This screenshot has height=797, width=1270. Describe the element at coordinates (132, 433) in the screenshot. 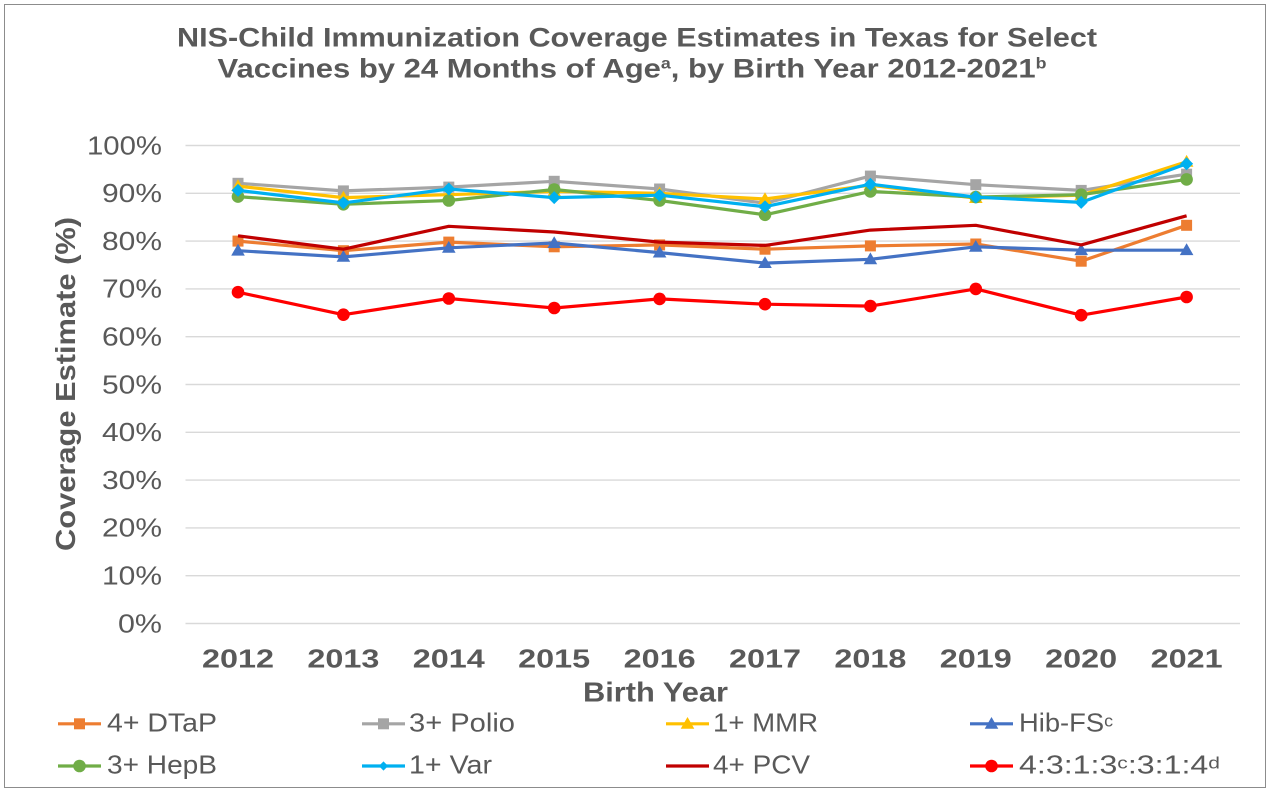

I see `svg-text: 40%` at that location.